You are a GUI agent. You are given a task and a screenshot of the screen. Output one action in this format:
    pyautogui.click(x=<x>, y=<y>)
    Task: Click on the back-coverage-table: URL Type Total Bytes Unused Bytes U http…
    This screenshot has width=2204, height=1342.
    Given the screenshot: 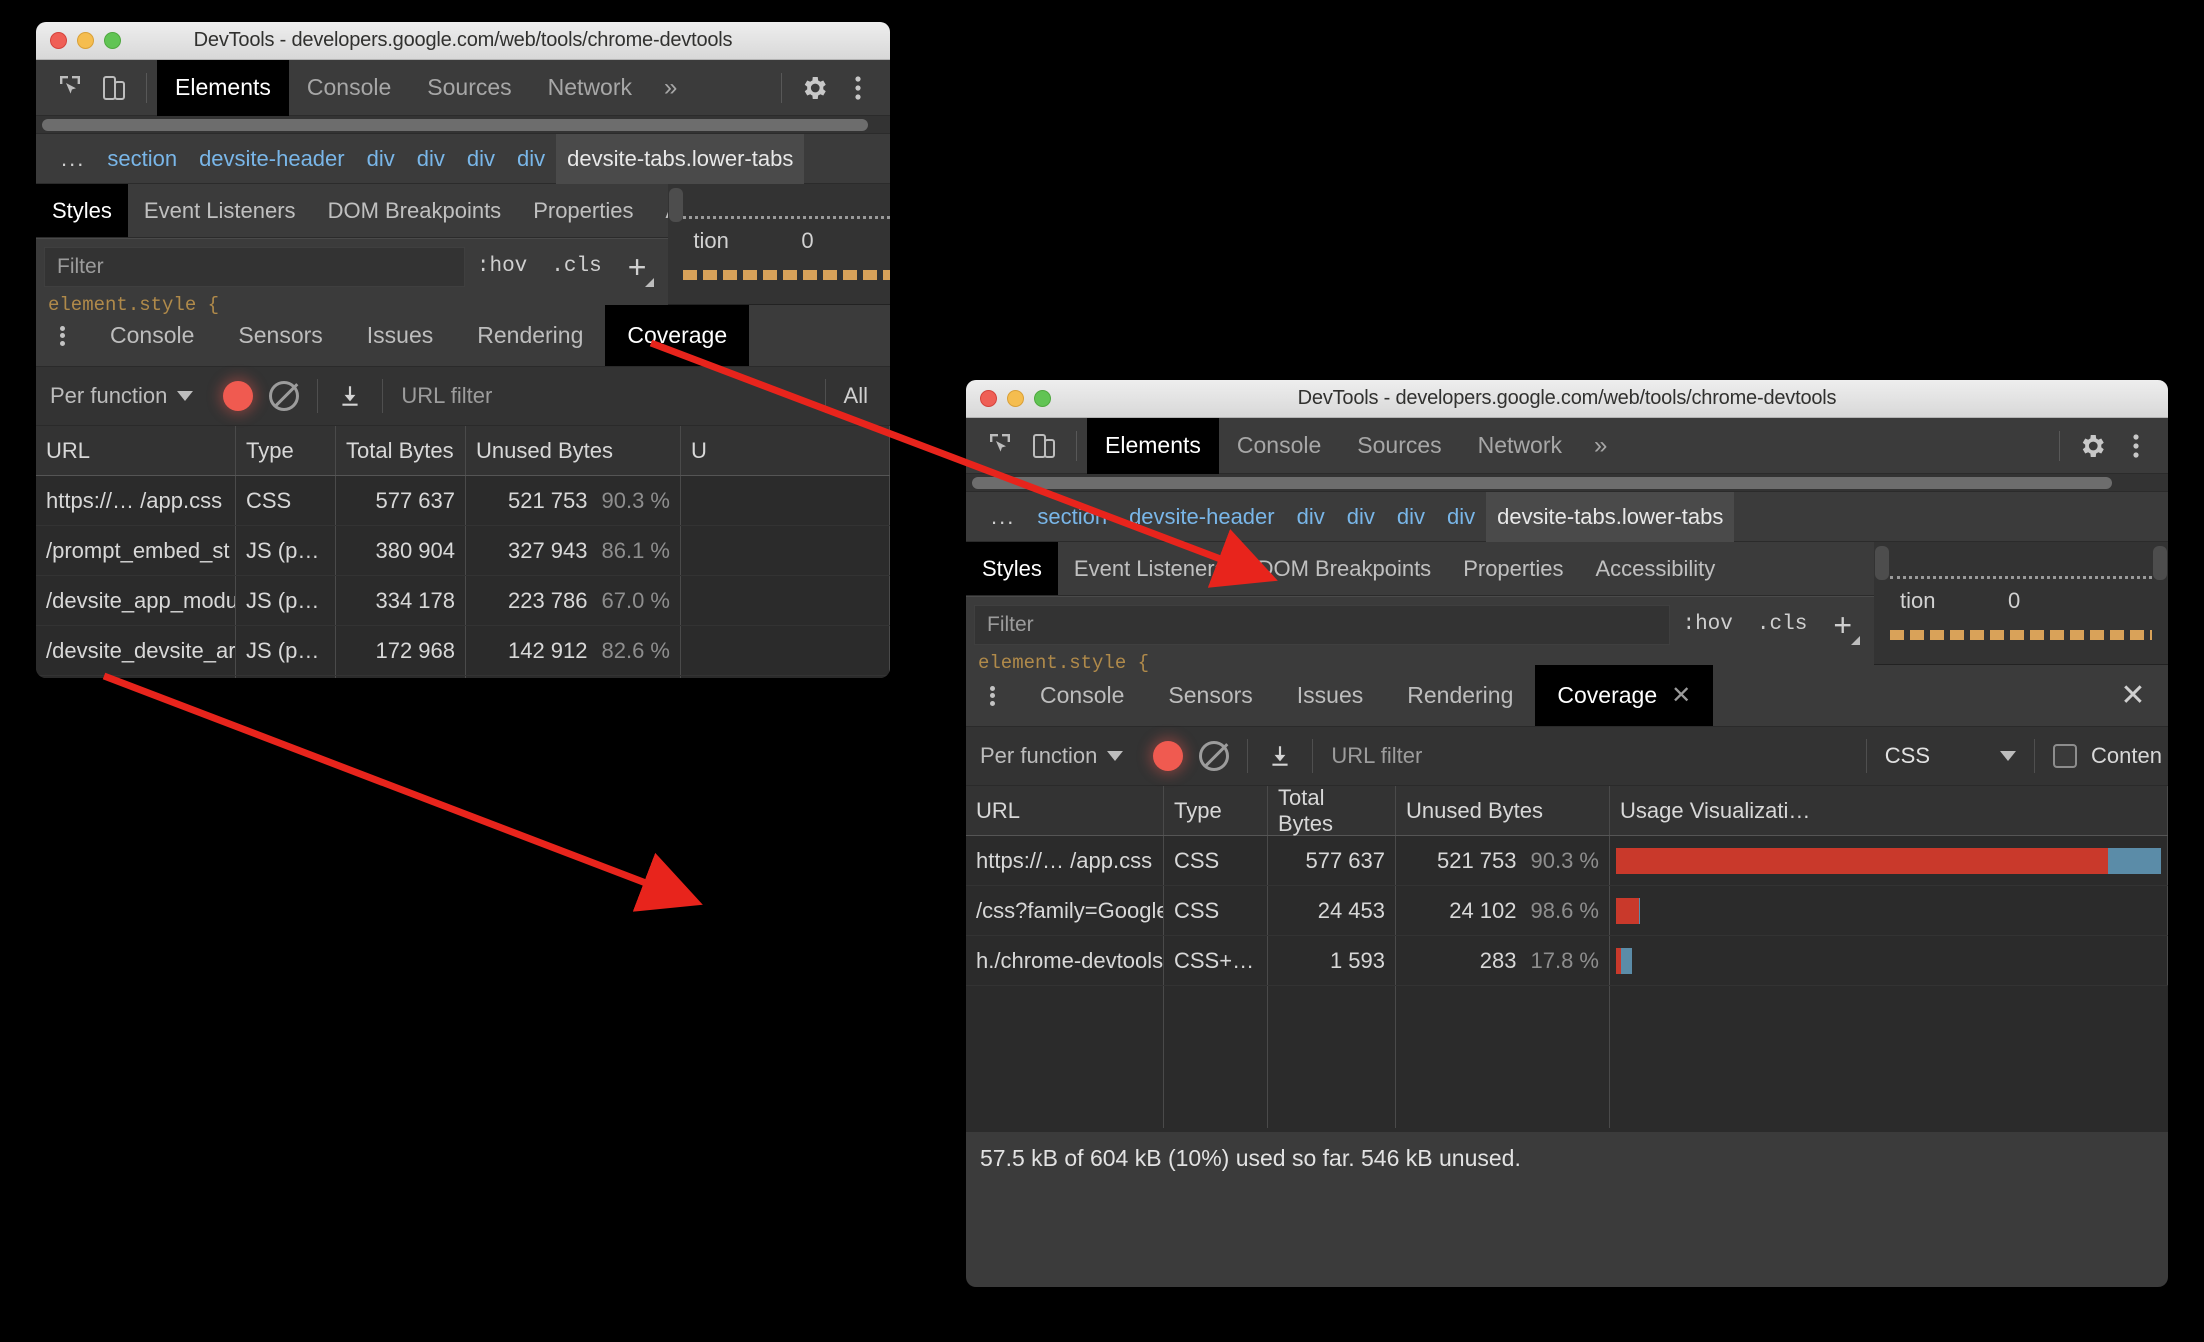 What is the action you would take?
    pyautogui.click(x=463, y=552)
    